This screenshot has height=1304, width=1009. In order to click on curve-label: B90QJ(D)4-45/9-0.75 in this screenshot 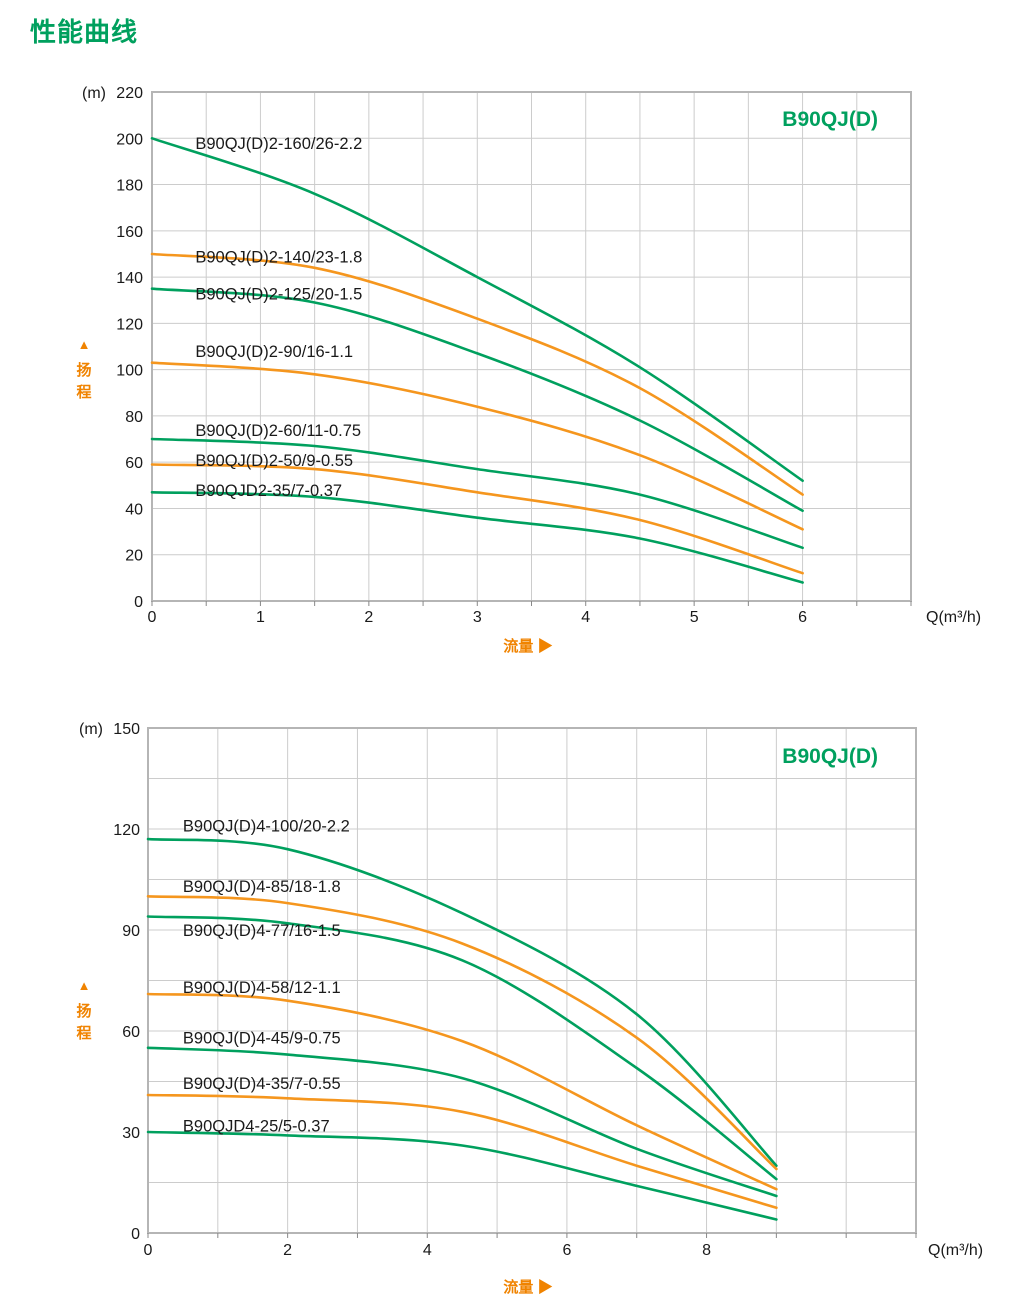, I will do `click(262, 1039)`.